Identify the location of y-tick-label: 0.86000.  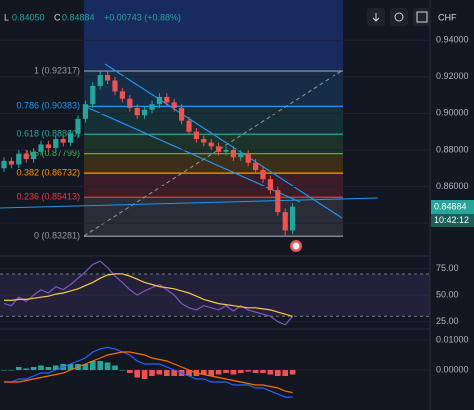
(452, 186).